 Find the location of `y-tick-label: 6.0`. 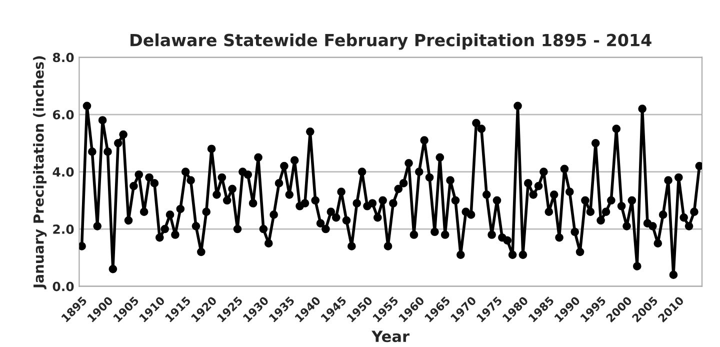

y-tick-label: 6.0 is located at coordinates (63, 115).